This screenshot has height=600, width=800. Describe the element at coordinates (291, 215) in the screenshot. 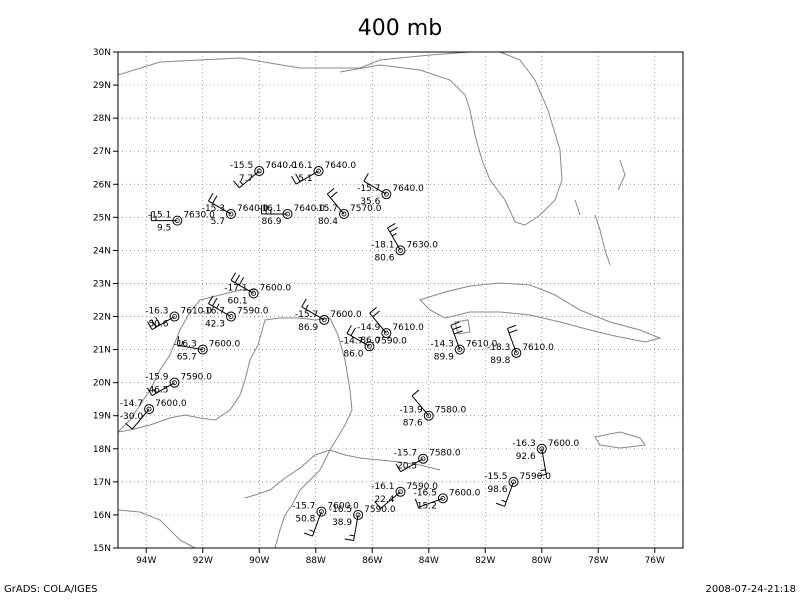

I see `station: -16.1 86.9 7640.0` at that location.